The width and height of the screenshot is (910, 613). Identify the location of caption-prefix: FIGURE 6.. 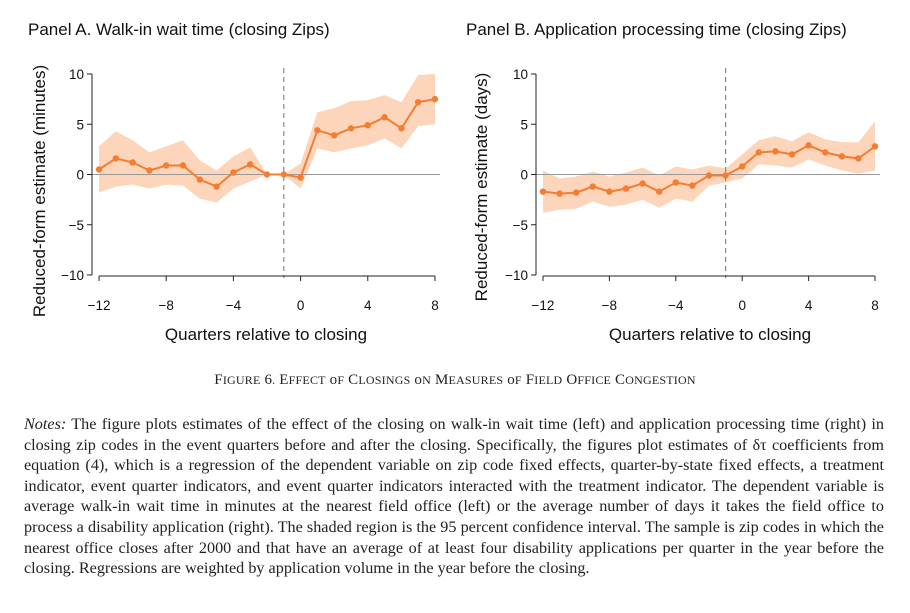
(245, 380).